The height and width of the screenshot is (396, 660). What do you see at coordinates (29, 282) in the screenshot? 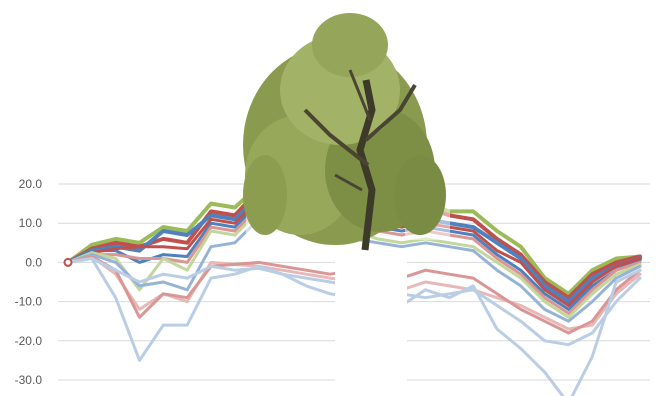
I see `y-axis-ticks: 20.0 10.0 0.0 -10.0 -20.0 -30.0` at bounding box center [29, 282].